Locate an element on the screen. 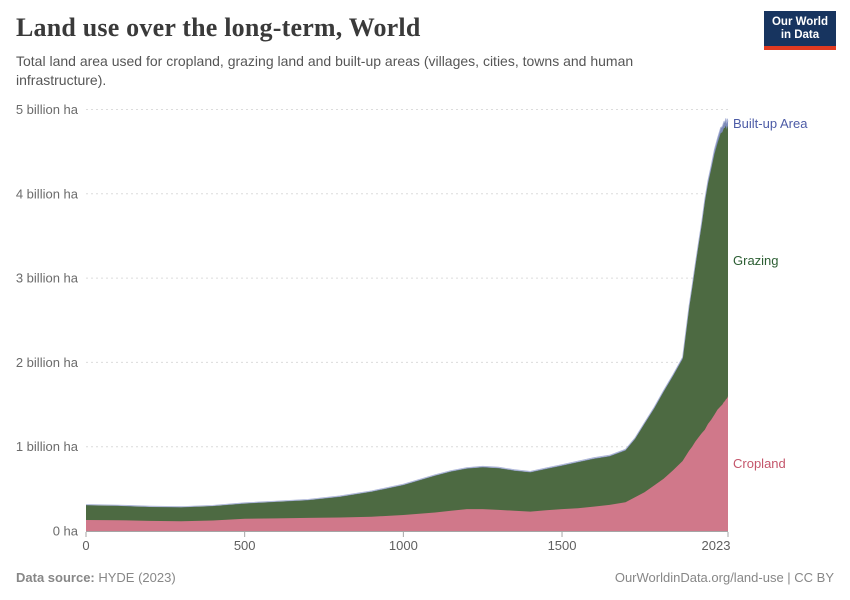 Image resolution: width=850 pixels, height=600 pixels. owid-logo-line1: Our World is located at coordinates (799, 22).